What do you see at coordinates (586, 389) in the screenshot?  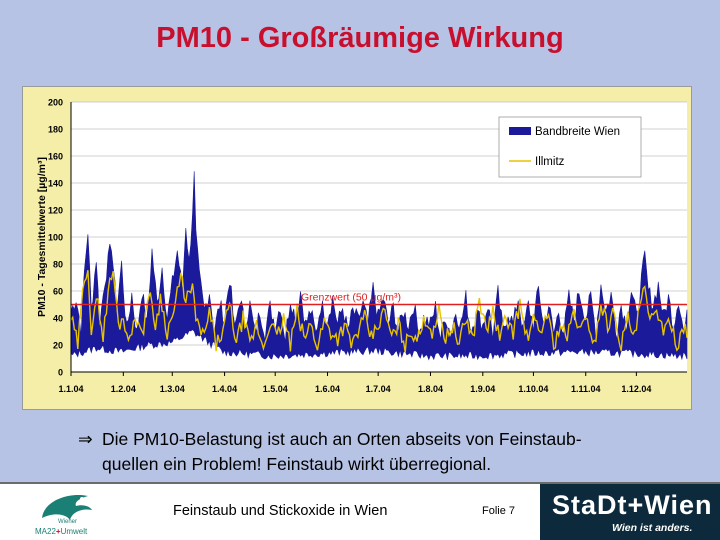 I see `x-tick-label: 1.11.04` at bounding box center [586, 389].